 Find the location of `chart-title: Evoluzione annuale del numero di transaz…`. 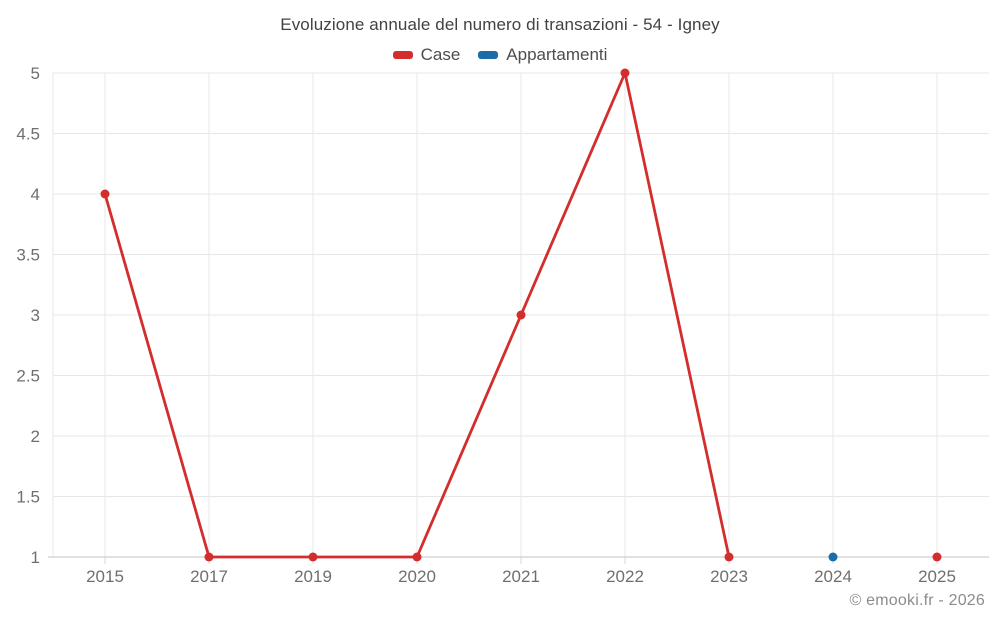

chart-title: Evoluzione annuale del numero di transaz… is located at coordinates (500, 24).